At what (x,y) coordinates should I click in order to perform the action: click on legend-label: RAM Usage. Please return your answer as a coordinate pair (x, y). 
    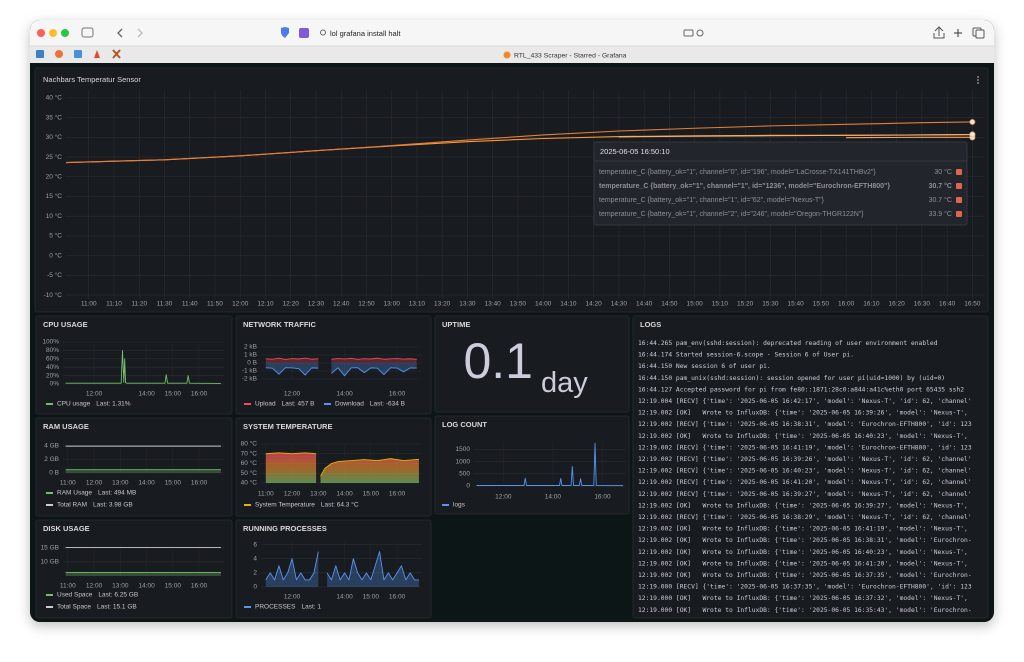
    Looking at the image, I should click on (74, 493).